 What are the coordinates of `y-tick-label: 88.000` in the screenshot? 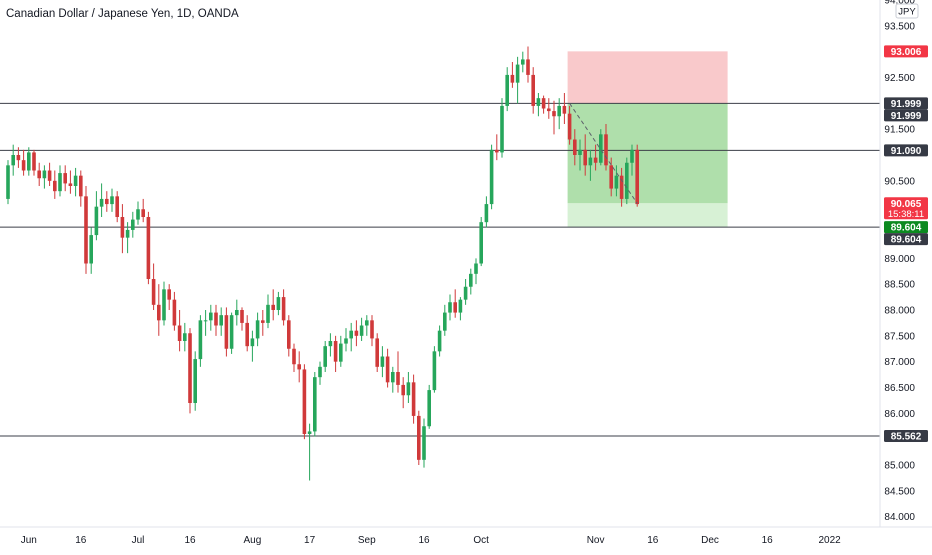 It's located at (899, 311).